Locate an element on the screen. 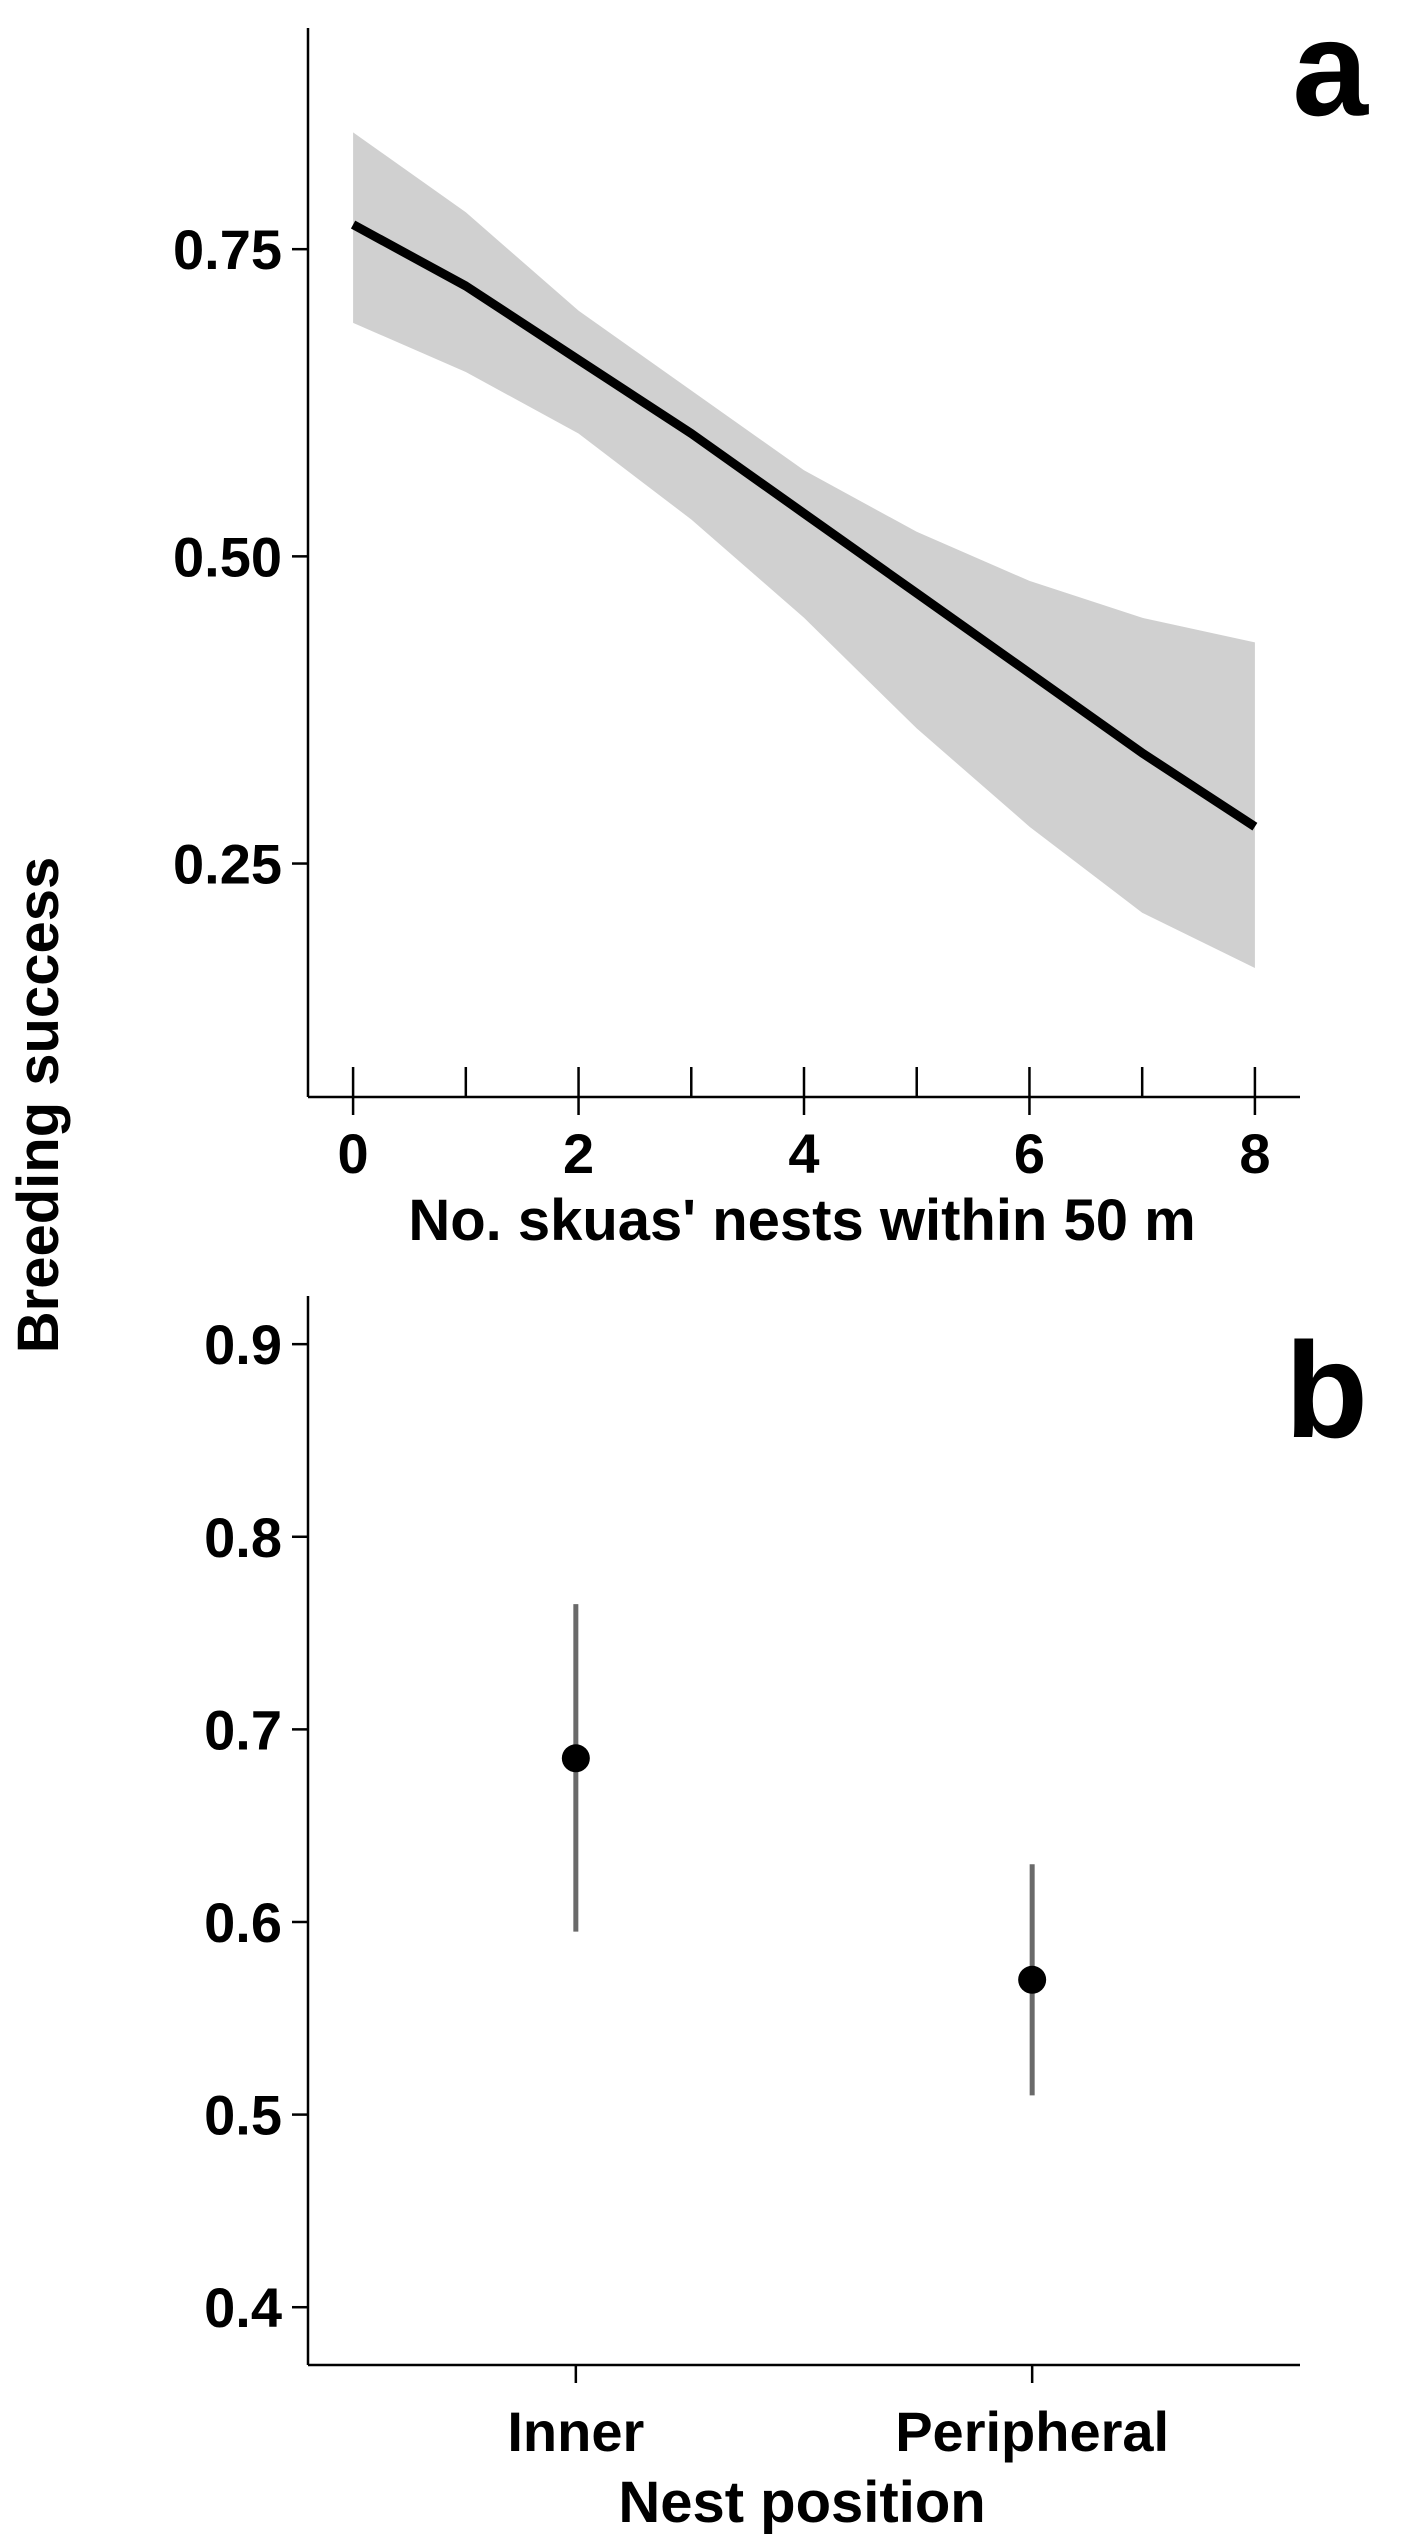 The width and height of the screenshot is (1428, 2544). panel-b-plot-area is located at coordinates (804, 1850).